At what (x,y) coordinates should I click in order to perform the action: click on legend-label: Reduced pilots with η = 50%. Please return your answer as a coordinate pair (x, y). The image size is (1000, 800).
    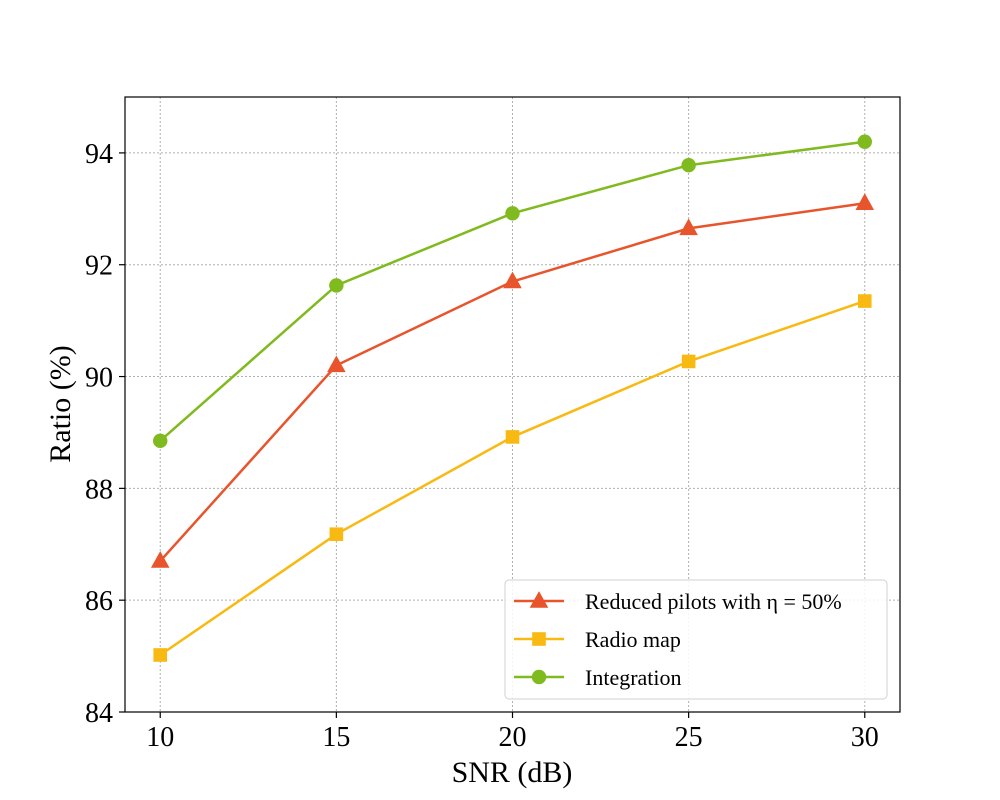
    Looking at the image, I should click on (713, 601).